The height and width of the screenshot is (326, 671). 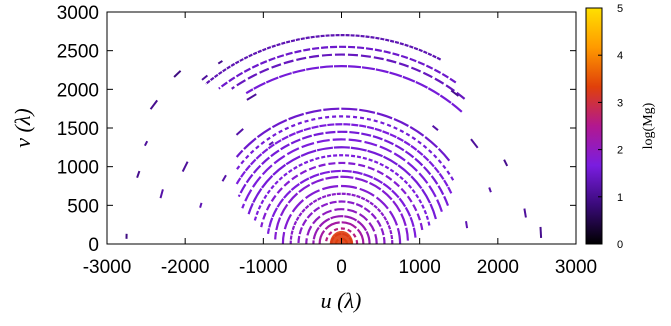 I want to click on colorbar-tick-label: 2, so click(x=620, y=151).